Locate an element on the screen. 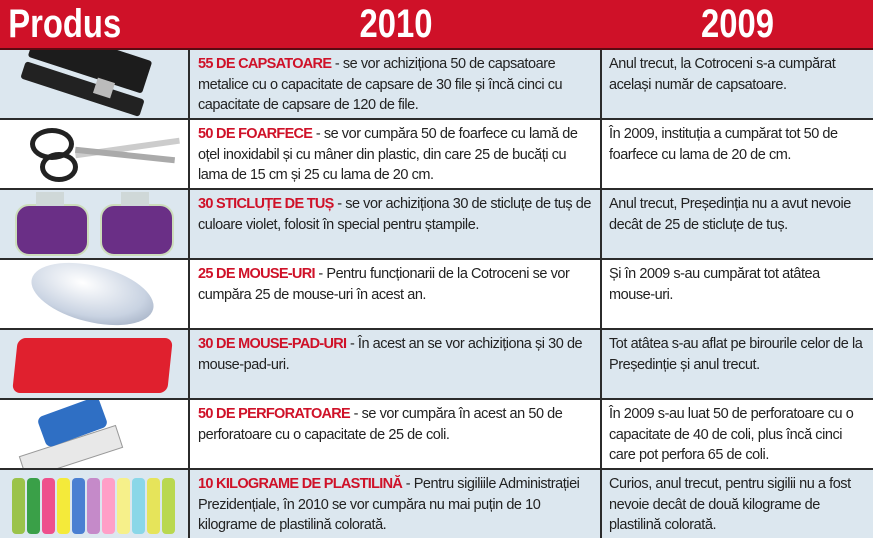 The image size is (873, 538). product-highlight: 50 DE PERFORATOARE is located at coordinates (274, 414).